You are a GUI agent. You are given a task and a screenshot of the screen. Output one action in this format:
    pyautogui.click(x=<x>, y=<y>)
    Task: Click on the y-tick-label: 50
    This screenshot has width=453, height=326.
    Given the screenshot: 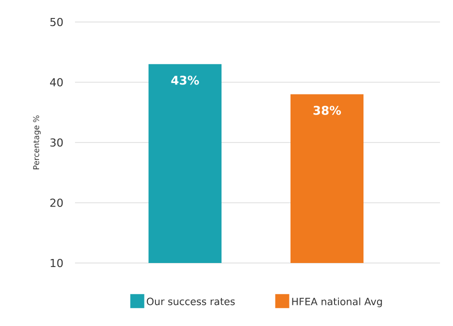 What is the action you would take?
    pyautogui.click(x=56, y=22)
    